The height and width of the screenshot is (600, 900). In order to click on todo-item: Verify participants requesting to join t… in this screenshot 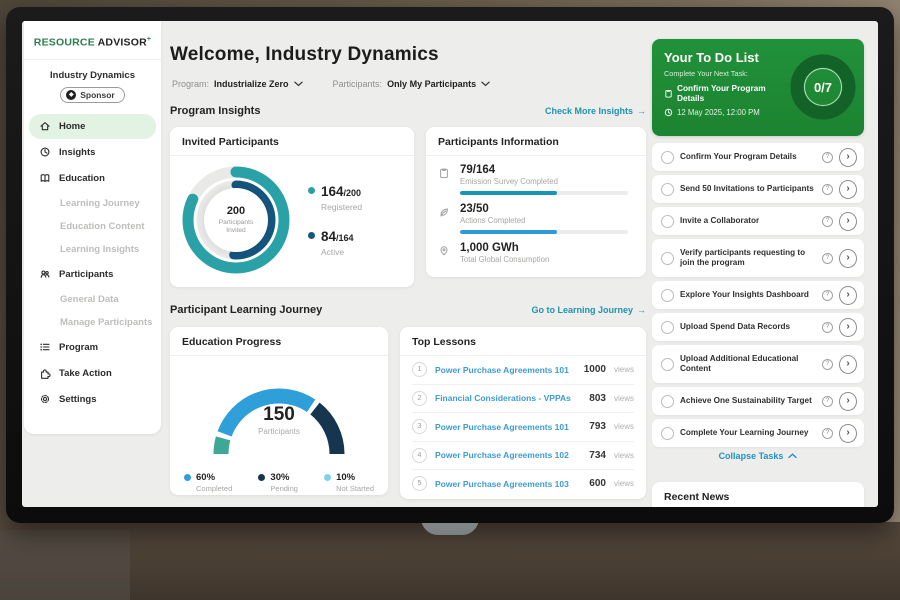, I will do `click(758, 258)`.